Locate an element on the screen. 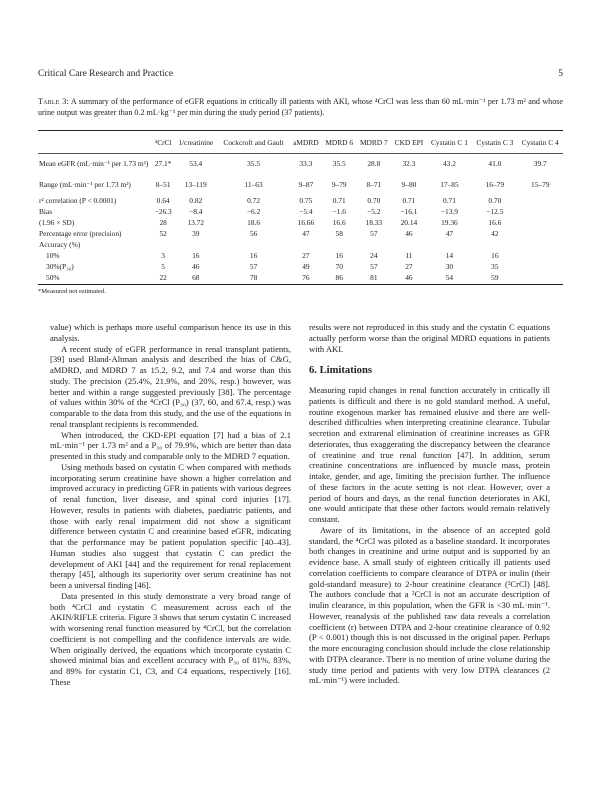  table-cell: 52 is located at coordinates (163, 234).